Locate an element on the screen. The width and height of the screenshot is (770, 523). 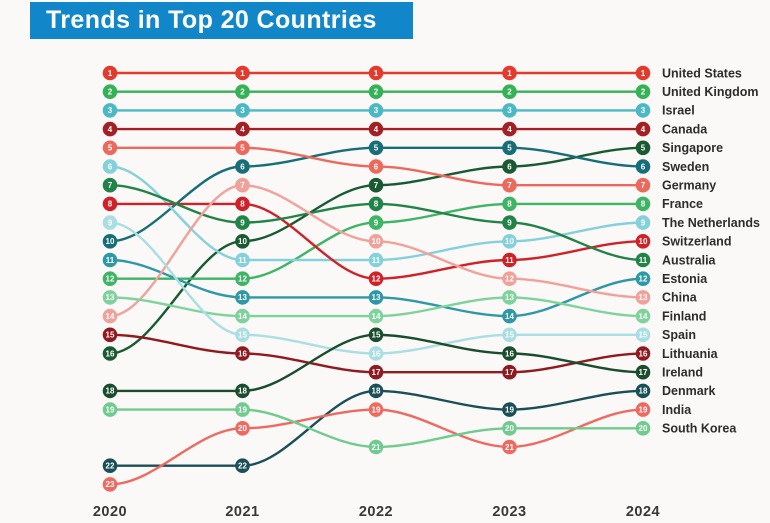
rank-node-sweden-2020 is located at coordinates (110, 241).